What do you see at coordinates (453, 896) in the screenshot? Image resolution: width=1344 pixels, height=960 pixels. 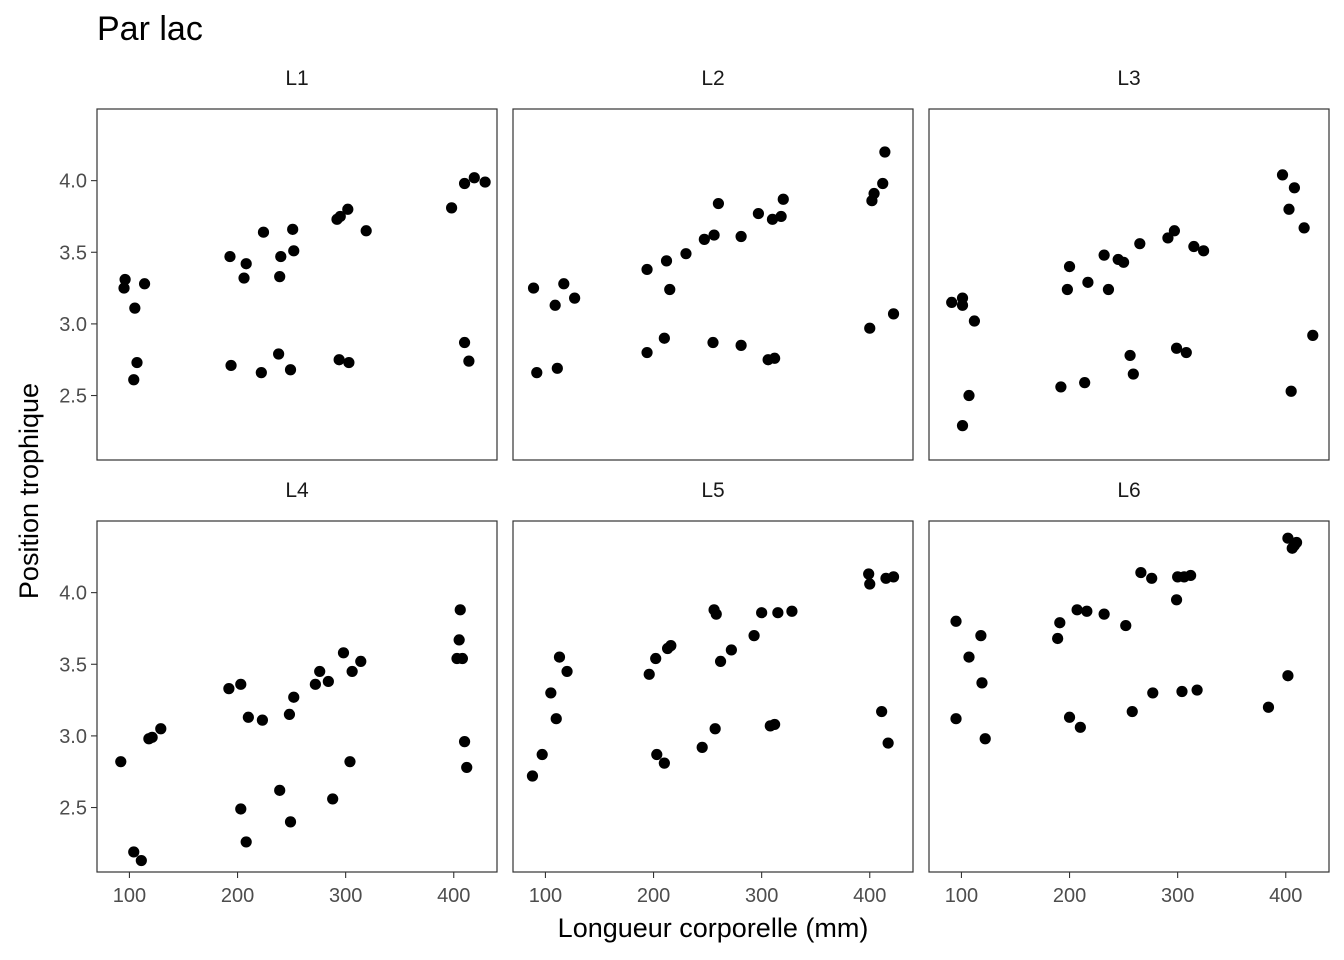 I see `x-tick-label: 400` at bounding box center [453, 896].